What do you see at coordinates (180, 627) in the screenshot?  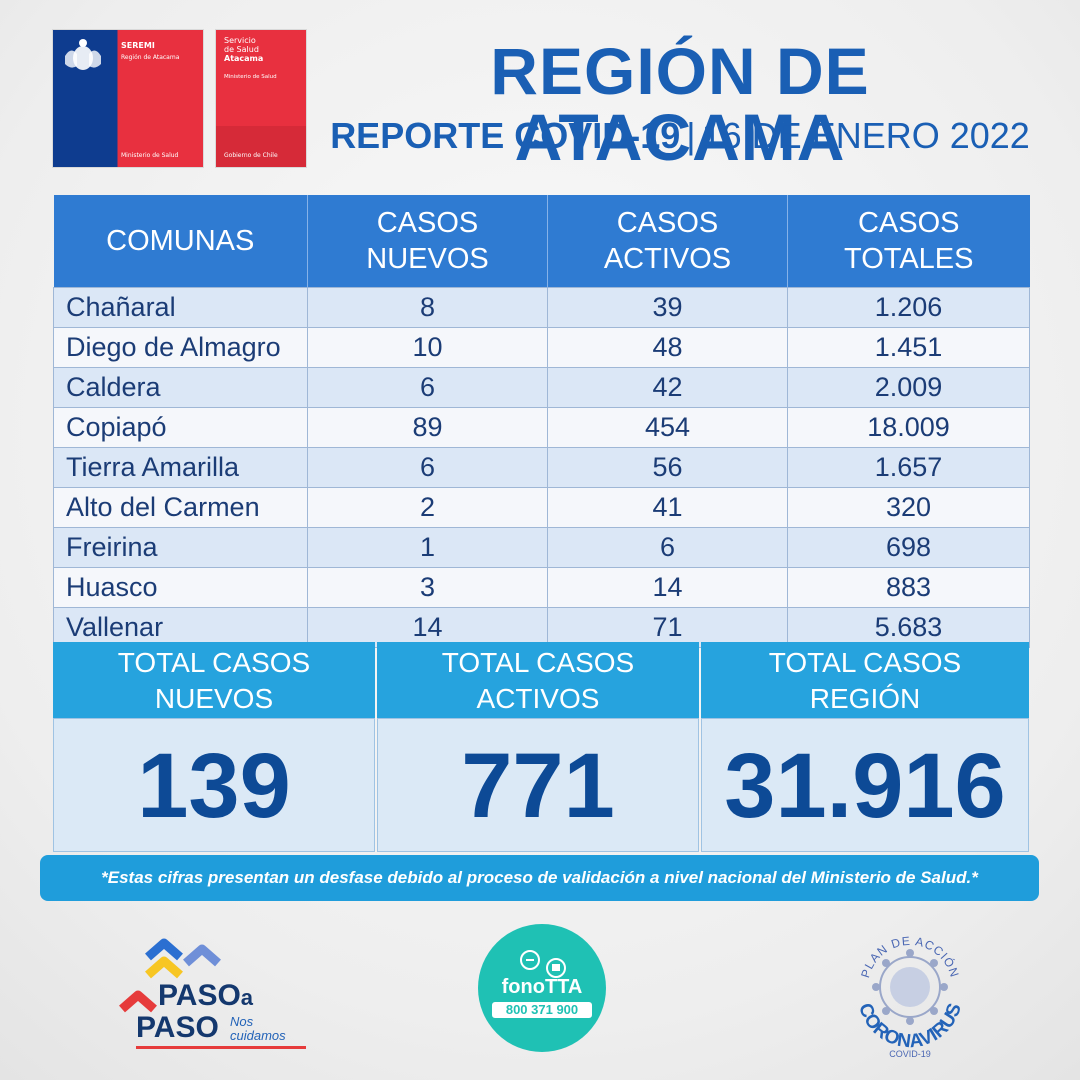 I see `comuna-name: Vallenar` at bounding box center [180, 627].